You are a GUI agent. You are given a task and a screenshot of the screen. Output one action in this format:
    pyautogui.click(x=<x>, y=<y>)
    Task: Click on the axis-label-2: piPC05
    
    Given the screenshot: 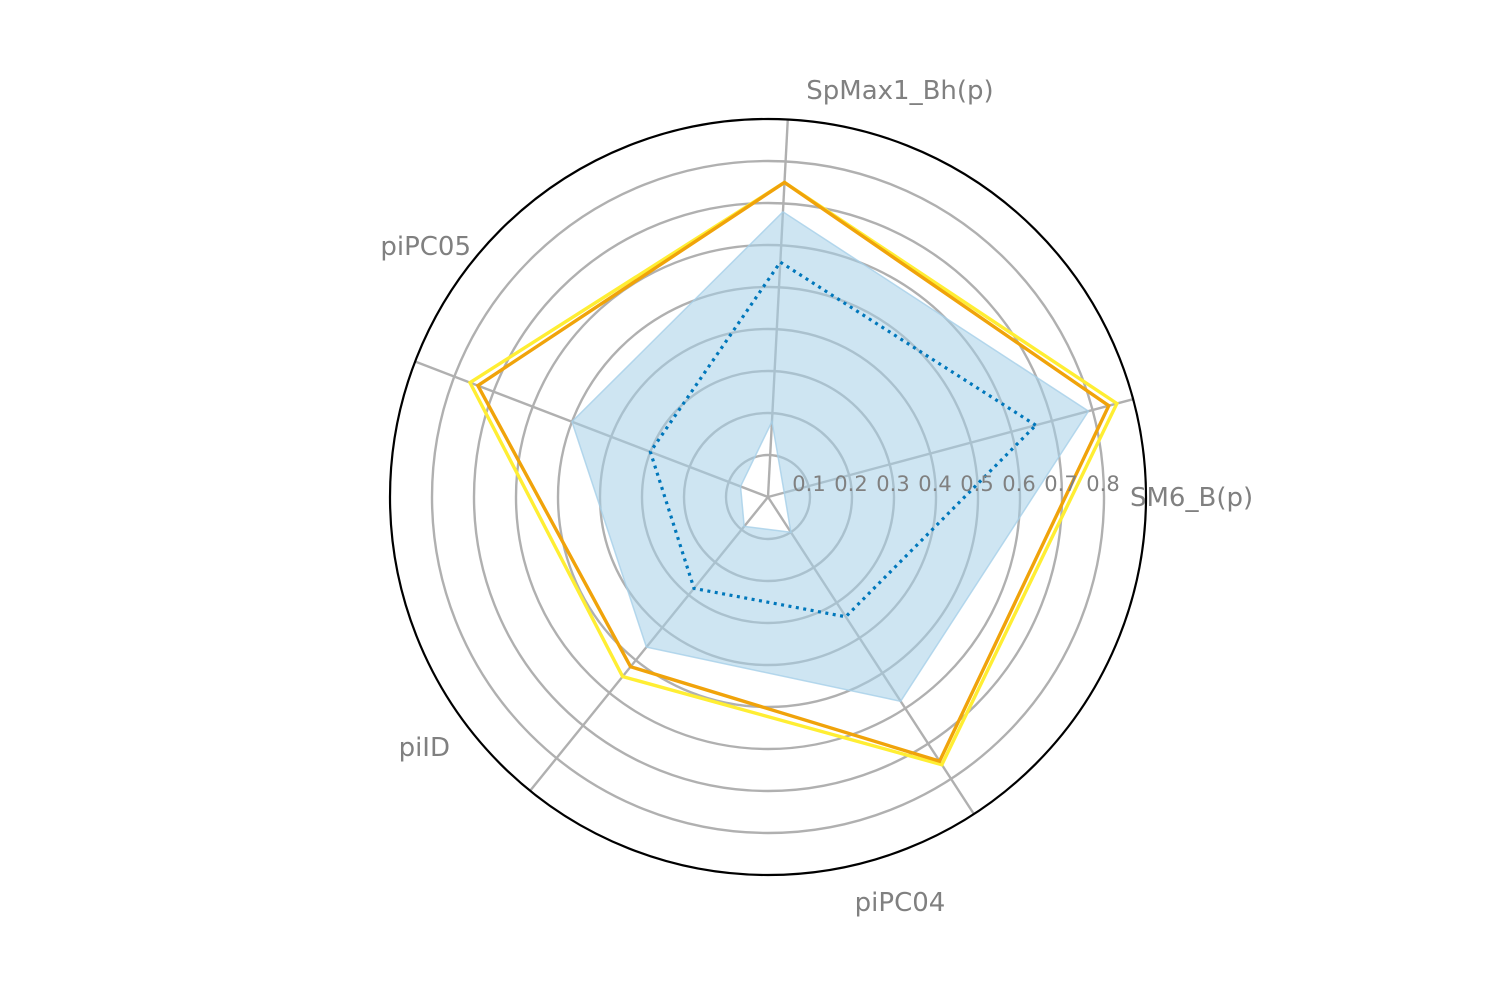 What is the action you would take?
    pyautogui.click(x=425, y=247)
    